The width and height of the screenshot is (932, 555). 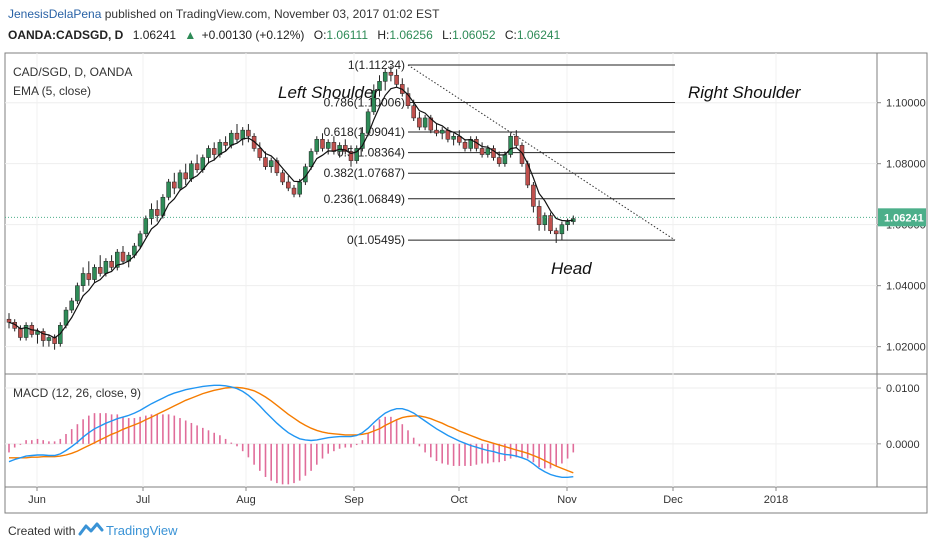 I want to click on fib-level-label: 0.5(1.08364), so click(x=371, y=153).